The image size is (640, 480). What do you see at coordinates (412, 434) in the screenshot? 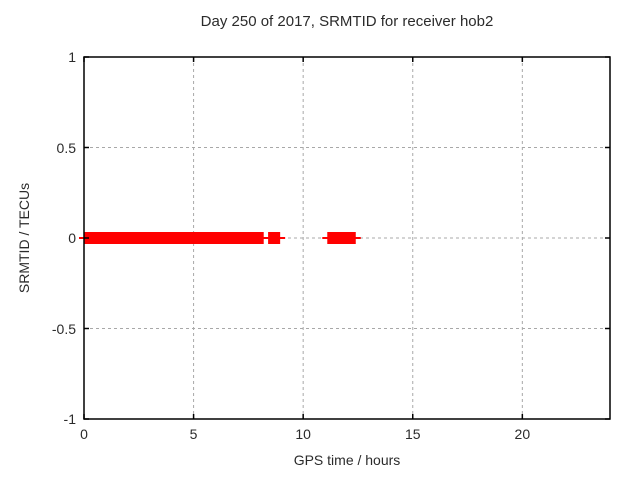
I see `x-tick-label: 15` at bounding box center [412, 434].